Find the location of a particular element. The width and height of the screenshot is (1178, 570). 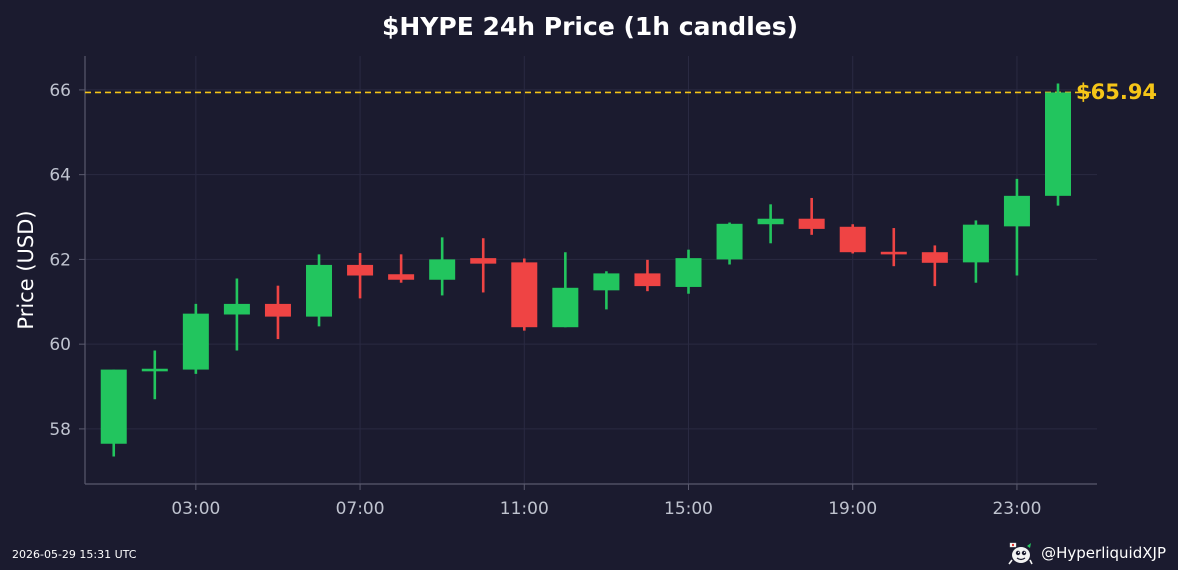

footer-brand: @HyperliquidXJP is located at coordinates (1086, 553).